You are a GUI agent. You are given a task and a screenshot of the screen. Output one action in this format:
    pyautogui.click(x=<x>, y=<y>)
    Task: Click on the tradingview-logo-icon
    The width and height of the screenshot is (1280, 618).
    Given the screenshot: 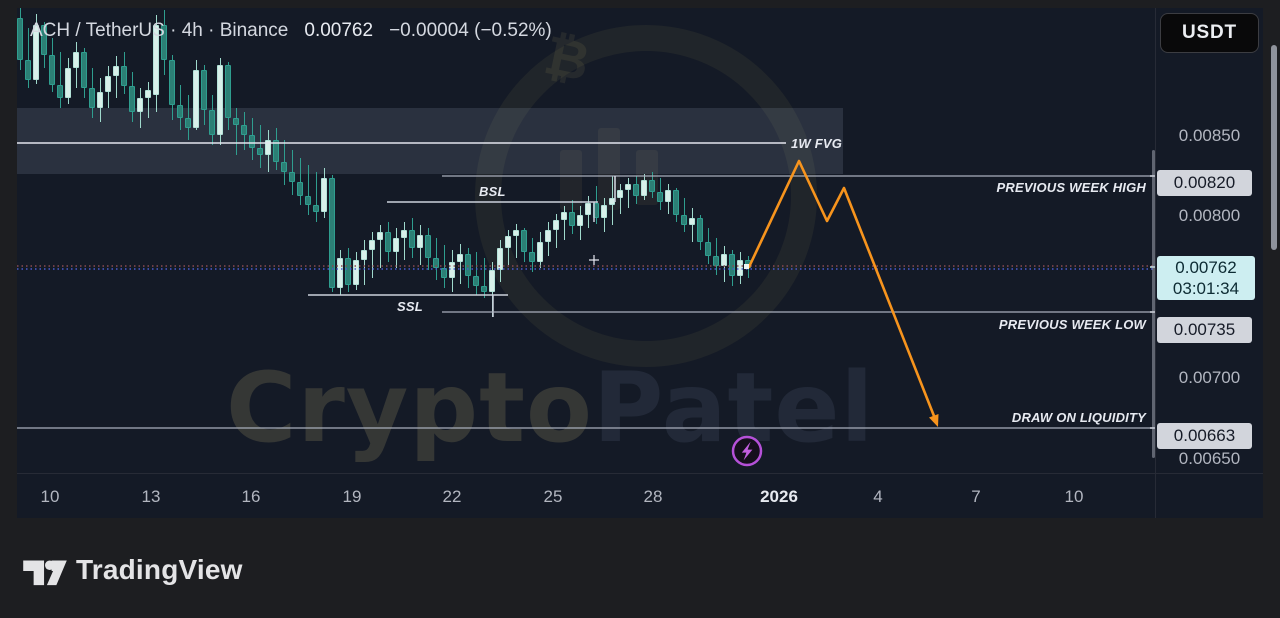 What is the action you would take?
    pyautogui.click(x=45, y=570)
    